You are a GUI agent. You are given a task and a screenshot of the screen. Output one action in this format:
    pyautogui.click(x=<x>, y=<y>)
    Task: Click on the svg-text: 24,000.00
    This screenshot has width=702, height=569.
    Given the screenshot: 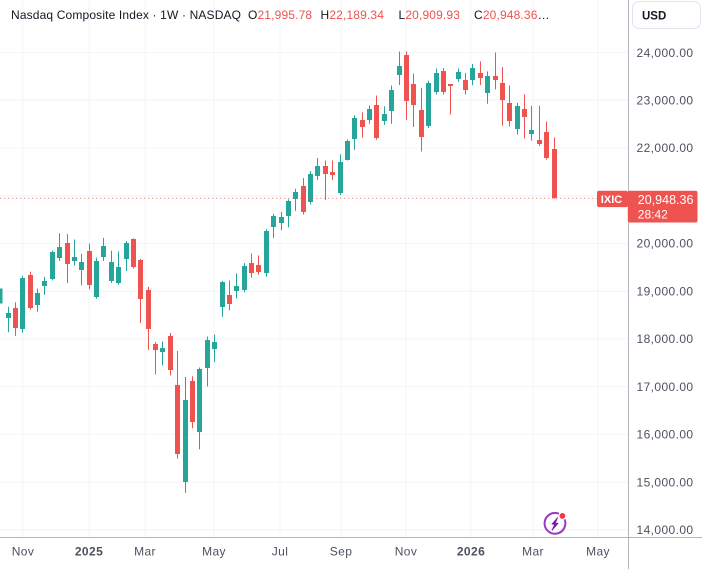 What is the action you would take?
    pyautogui.click(x=665, y=53)
    